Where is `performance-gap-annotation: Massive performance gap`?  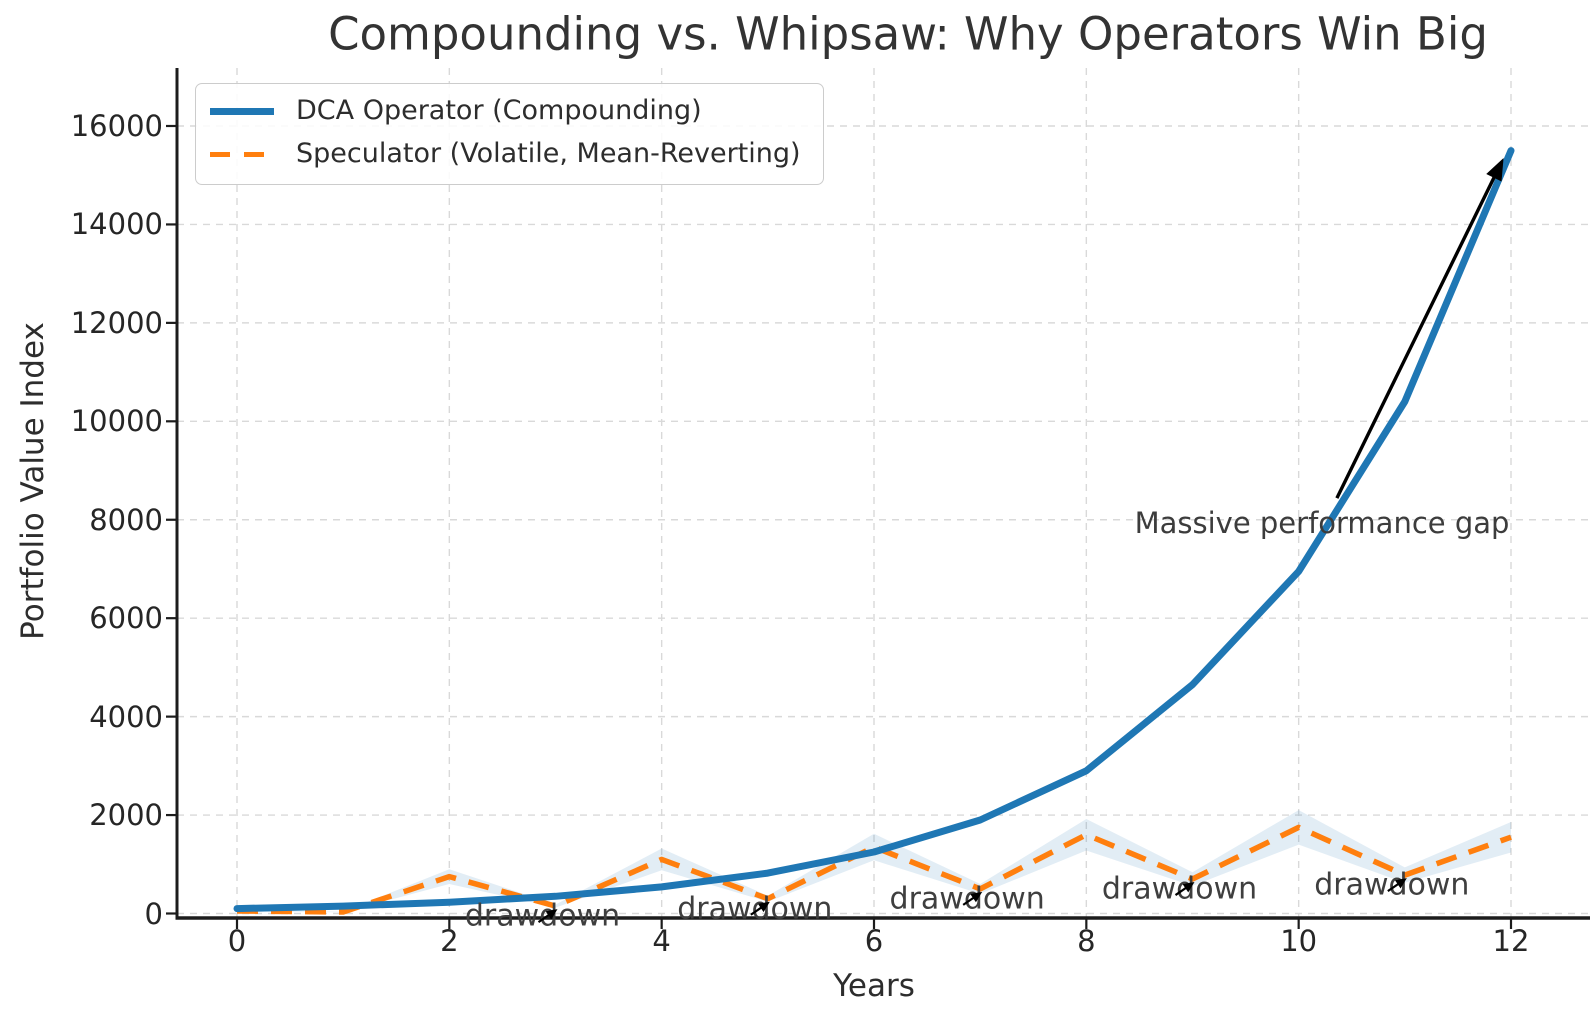 performance-gap-annotation: Massive performance gap is located at coordinates (1322, 522).